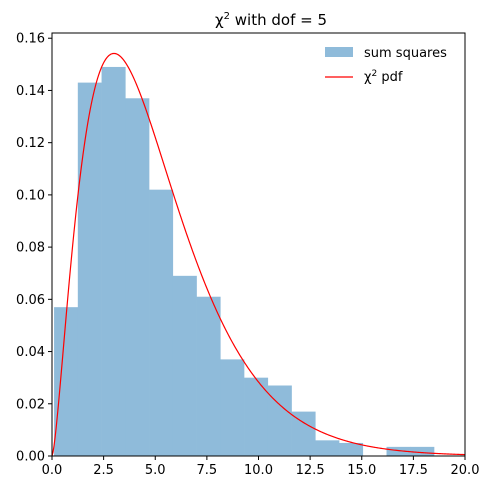 The width and height of the screenshot is (490, 489). What do you see at coordinates (310, 470) in the screenshot?
I see `x-tick-label: 12.5` at bounding box center [310, 470].